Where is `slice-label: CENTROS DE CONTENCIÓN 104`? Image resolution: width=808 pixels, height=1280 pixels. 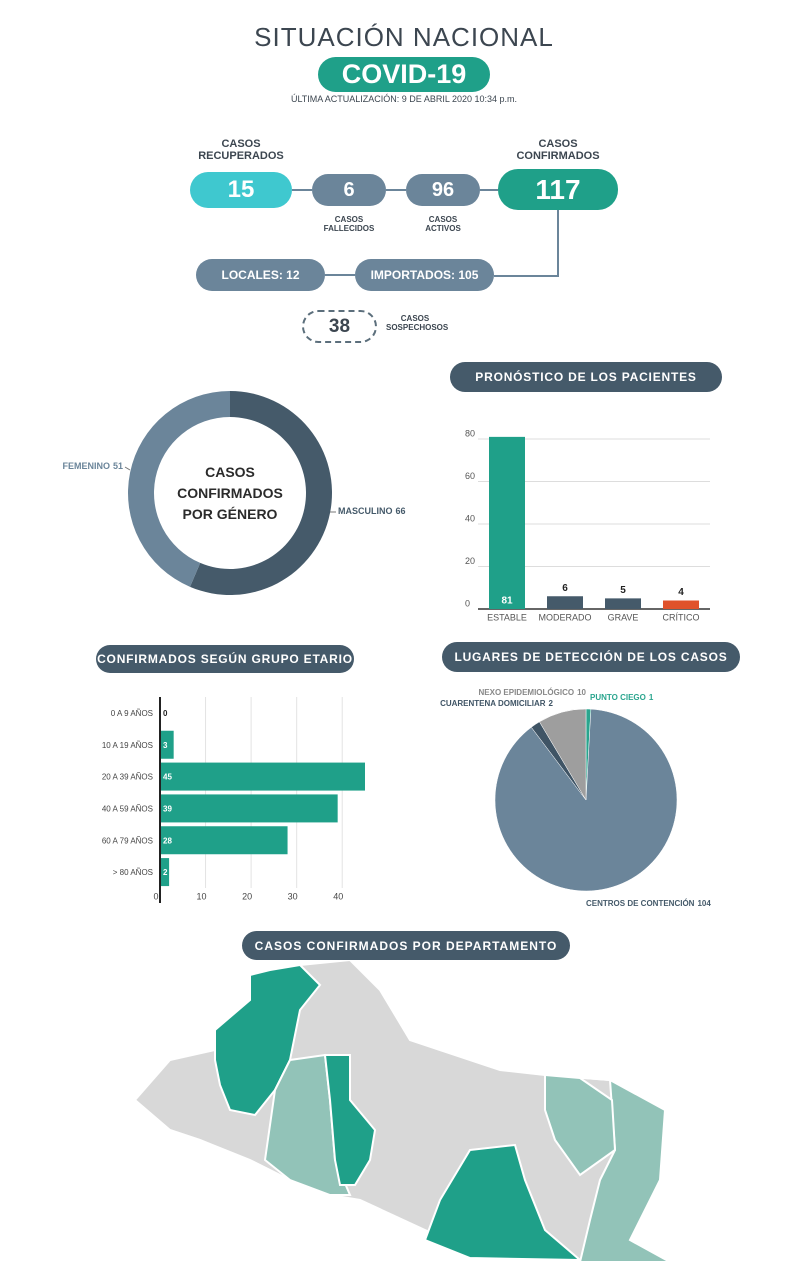 slice-label: CENTROS DE CONTENCIÓN 104 is located at coordinates (648, 903).